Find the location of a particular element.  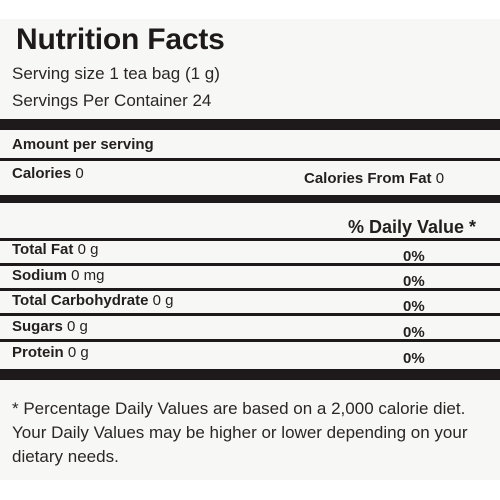

nutrient-row: Total Carbohydrate 0 g is located at coordinates (92, 300).